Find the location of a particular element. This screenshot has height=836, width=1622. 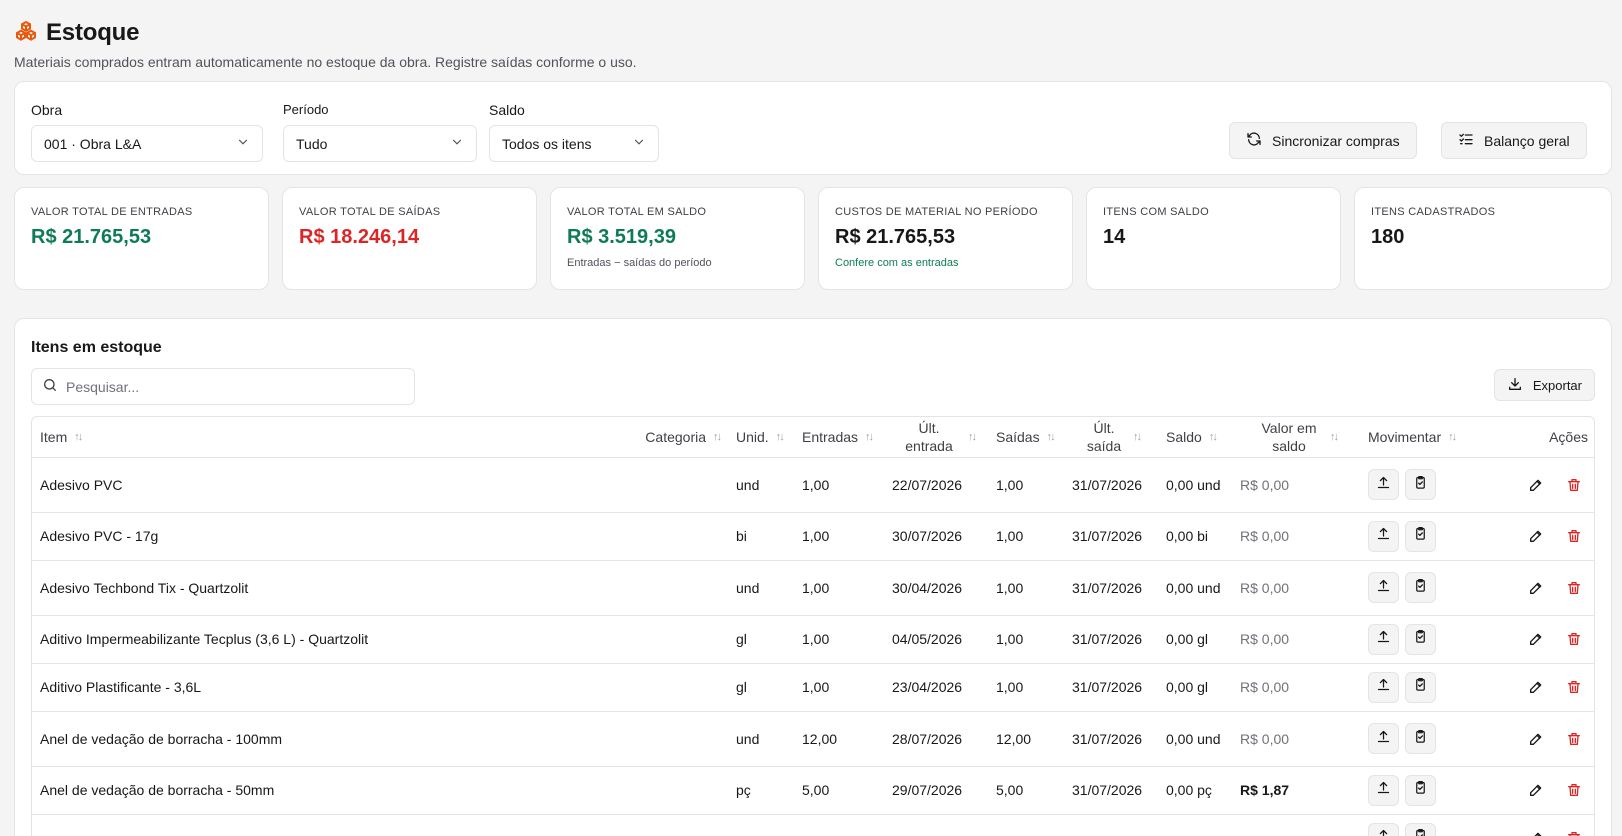

column-header-valor-saldo: Valor em saldo ↑↓ is located at coordinates (1296, 437).